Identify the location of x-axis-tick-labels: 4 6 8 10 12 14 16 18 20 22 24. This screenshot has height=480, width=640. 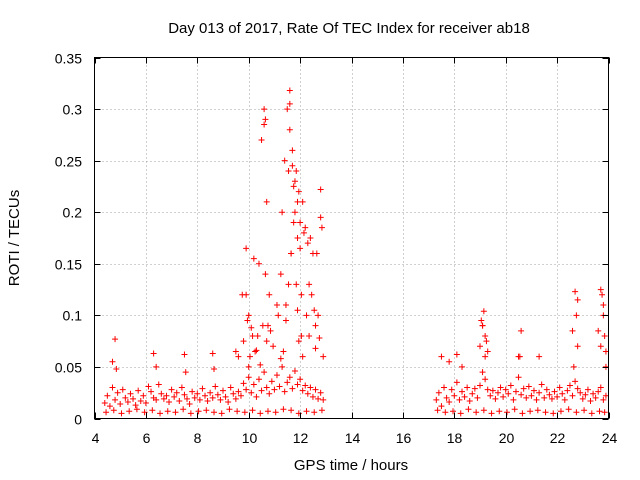
(355, 438).